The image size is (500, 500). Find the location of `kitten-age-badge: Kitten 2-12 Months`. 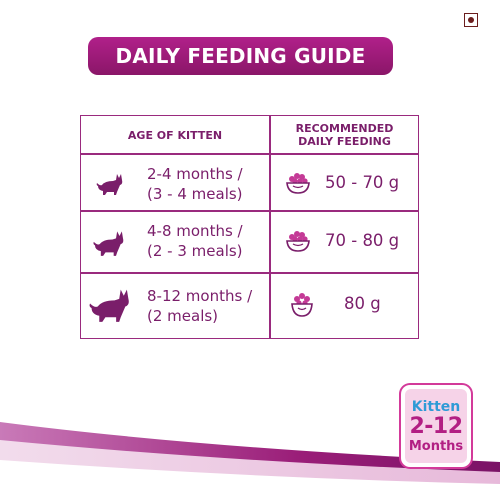

kitten-age-badge: Kitten 2-12 Months is located at coordinates (436, 426).